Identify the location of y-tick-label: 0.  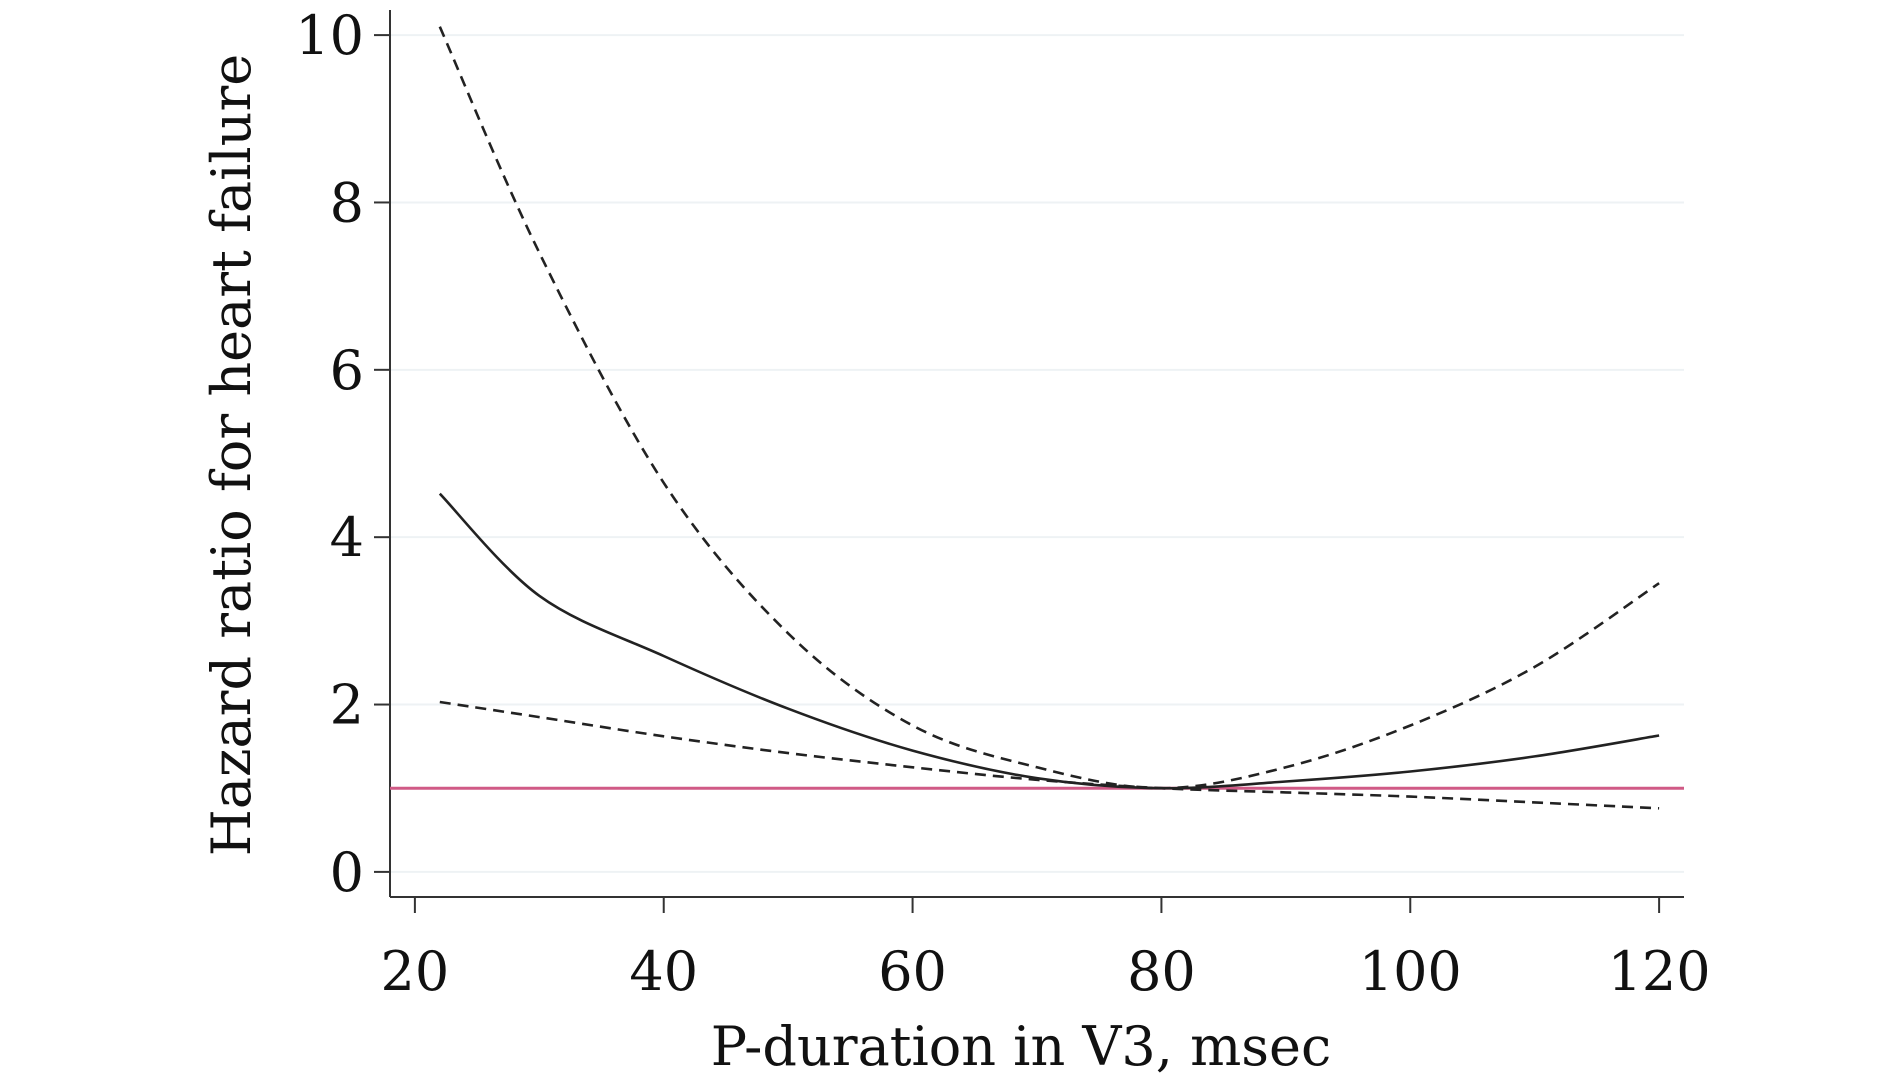
(347, 872).